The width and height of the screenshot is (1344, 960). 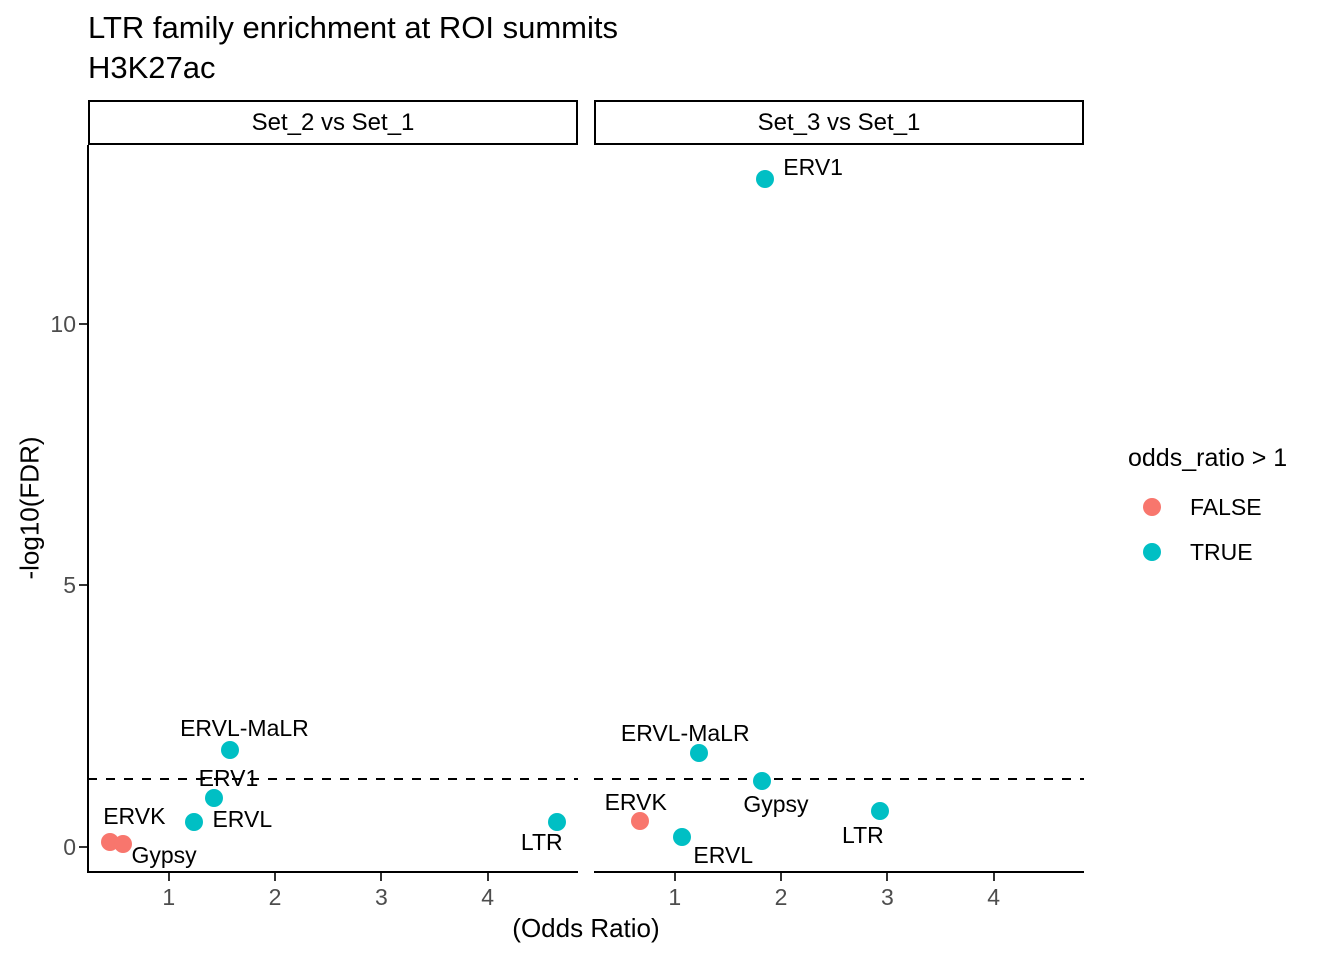 I want to click on legend-swatch-false-icon, so click(x=1152, y=507).